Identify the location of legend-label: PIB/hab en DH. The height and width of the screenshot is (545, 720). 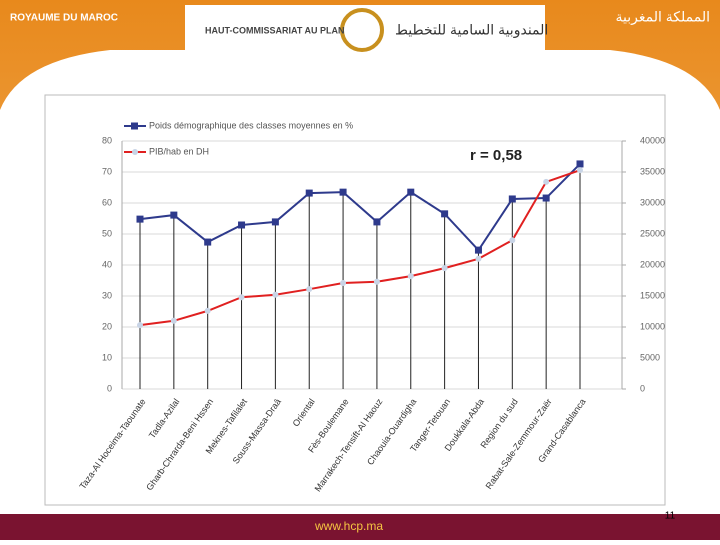
(179, 151).